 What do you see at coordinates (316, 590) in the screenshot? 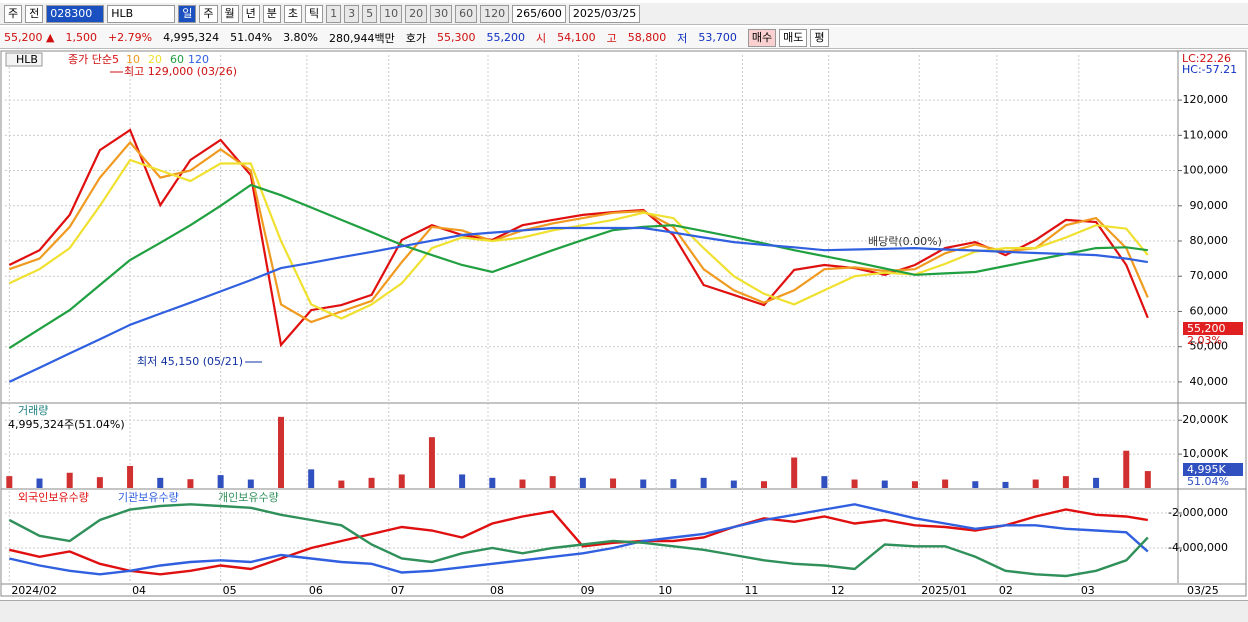
I see `x-tick-label: 06` at bounding box center [316, 590].